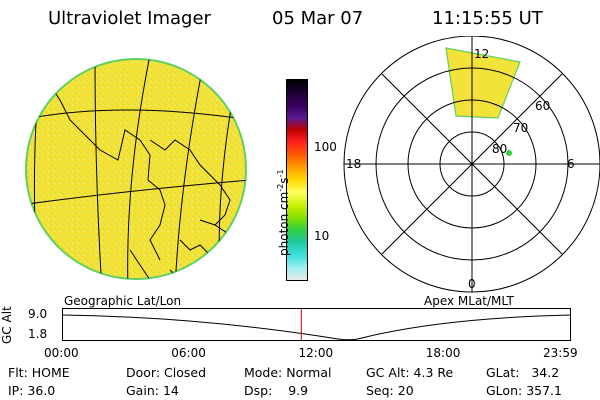 The width and height of the screenshot is (600, 400). I want to click on app-title: Ultraviolet Imager, so click(129, 18).